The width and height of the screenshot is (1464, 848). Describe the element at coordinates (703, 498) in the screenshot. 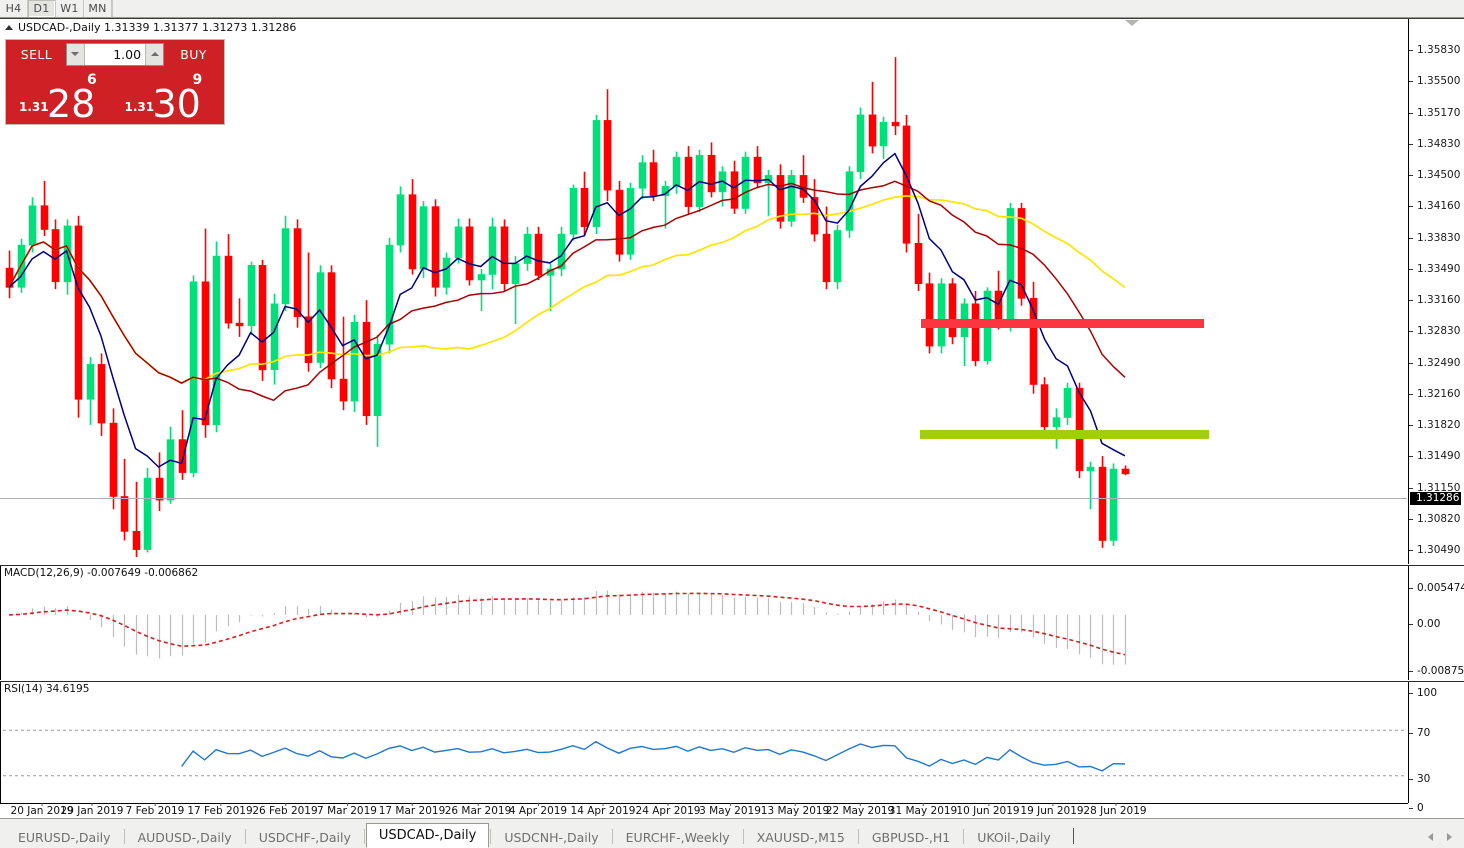

I see `current-price-line` at that location.